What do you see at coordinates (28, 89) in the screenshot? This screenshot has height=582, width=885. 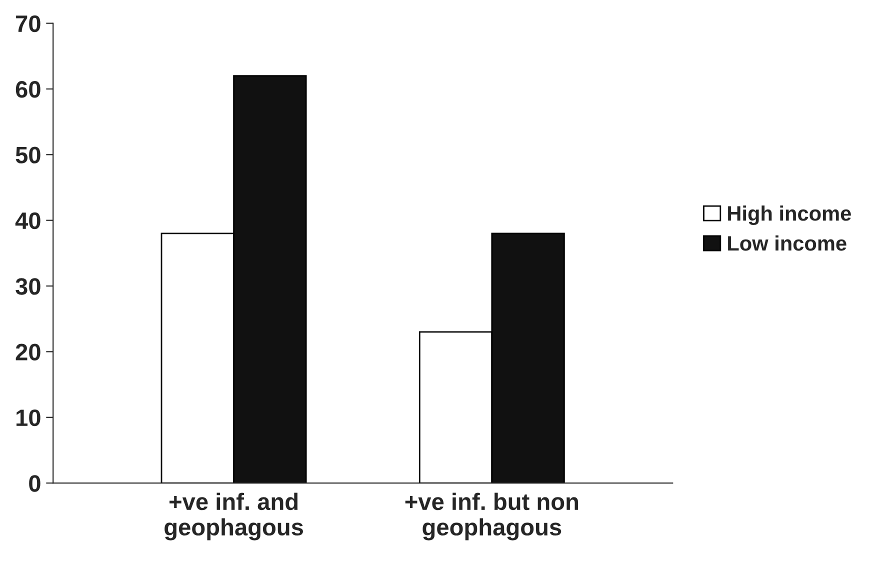 I see `y-tick-label: 60` at bounding box center [28, 89].